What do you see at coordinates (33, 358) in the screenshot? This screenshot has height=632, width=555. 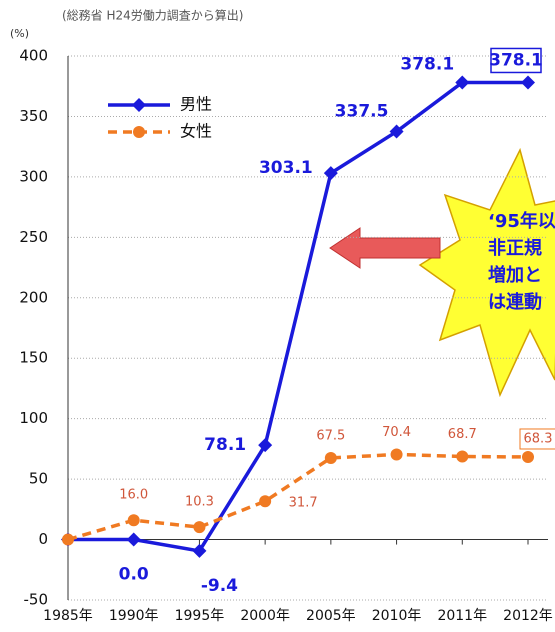 I see `y-tick-label: 150` at bounding box center [33, 358].